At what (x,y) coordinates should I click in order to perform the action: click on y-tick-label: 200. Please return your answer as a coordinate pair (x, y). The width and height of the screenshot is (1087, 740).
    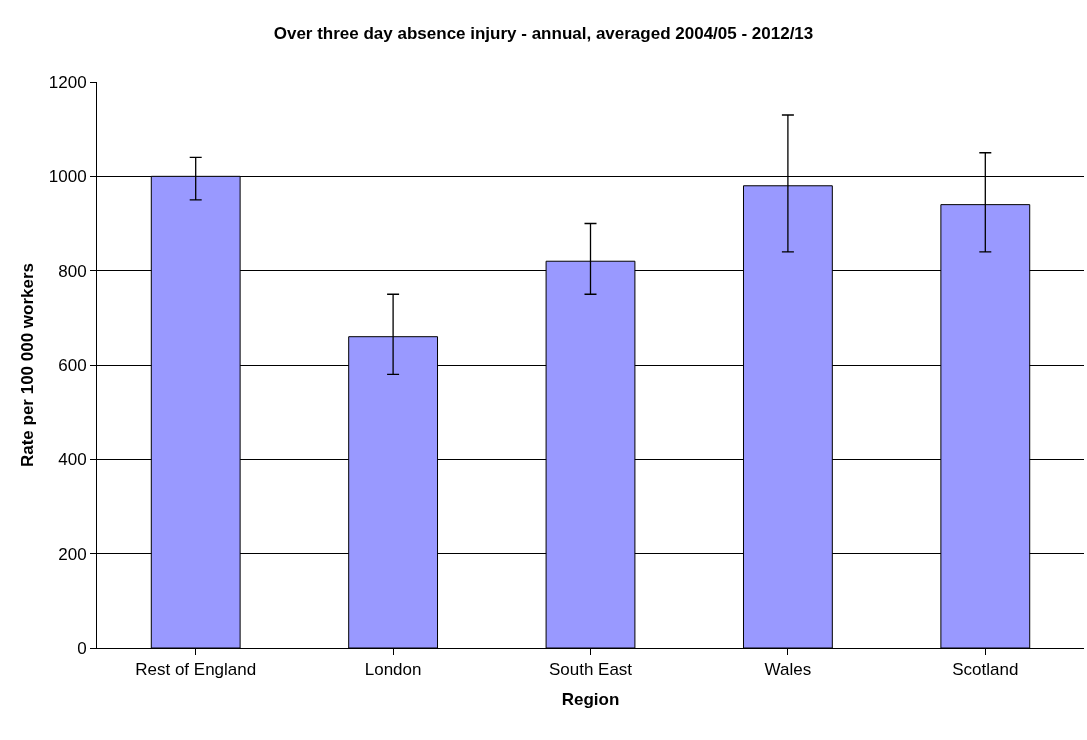
    Looking at the image, I should click on (72, 554).